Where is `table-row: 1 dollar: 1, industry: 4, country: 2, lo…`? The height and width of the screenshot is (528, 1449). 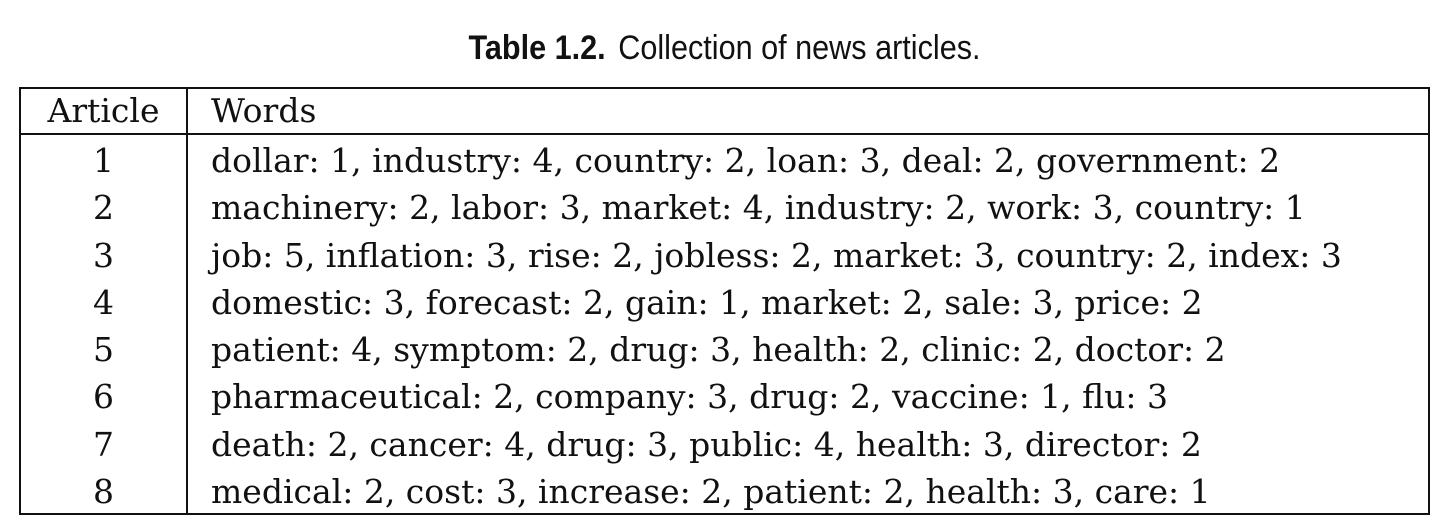 table-row: 1 dollar: 1, industry: 4, country: 2, lo… is located at coordinates (724, 160).